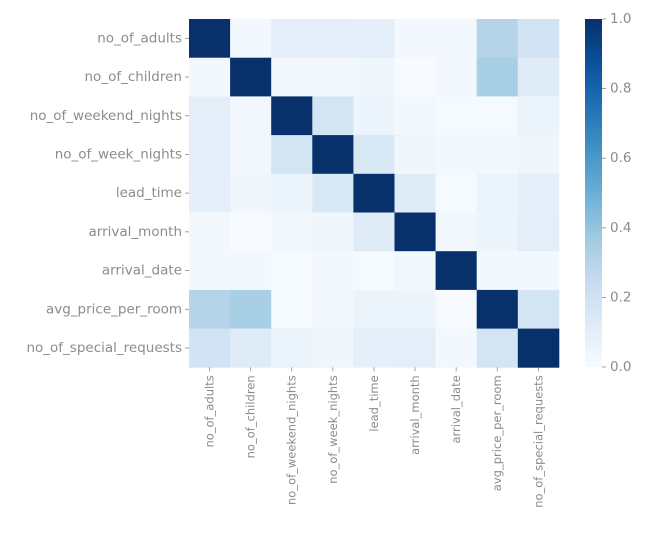 Image resolution: width=645 pixels, height=534 pixels. Describe the element at coordinates (114, 309) in the screenshot. I see `row-label: avg_price_per_room` at that location.